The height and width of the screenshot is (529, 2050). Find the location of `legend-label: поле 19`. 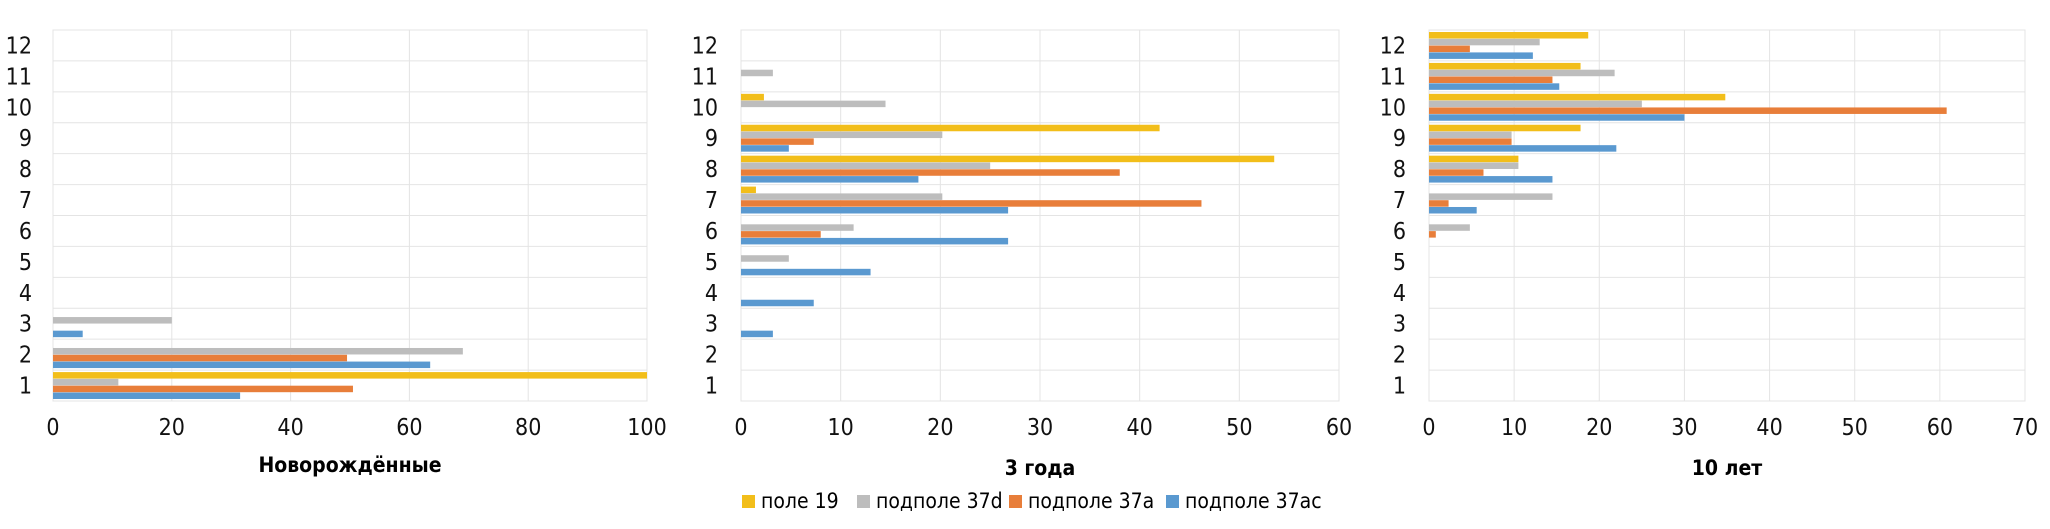

legend-label: поле 19 is located at coordinates (800, 501).